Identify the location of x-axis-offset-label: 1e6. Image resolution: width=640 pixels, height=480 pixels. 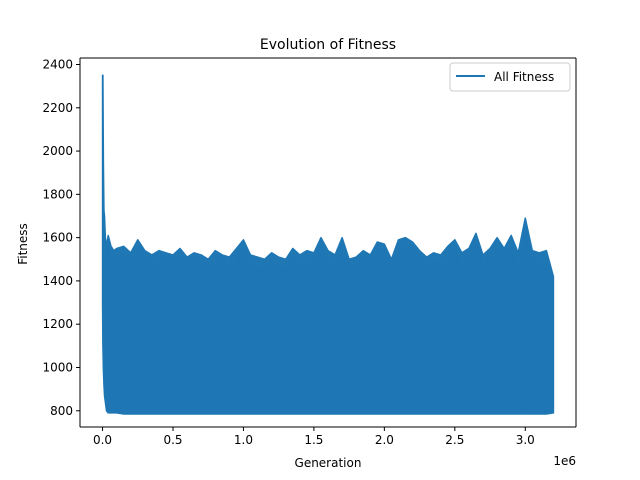
(564, 461).